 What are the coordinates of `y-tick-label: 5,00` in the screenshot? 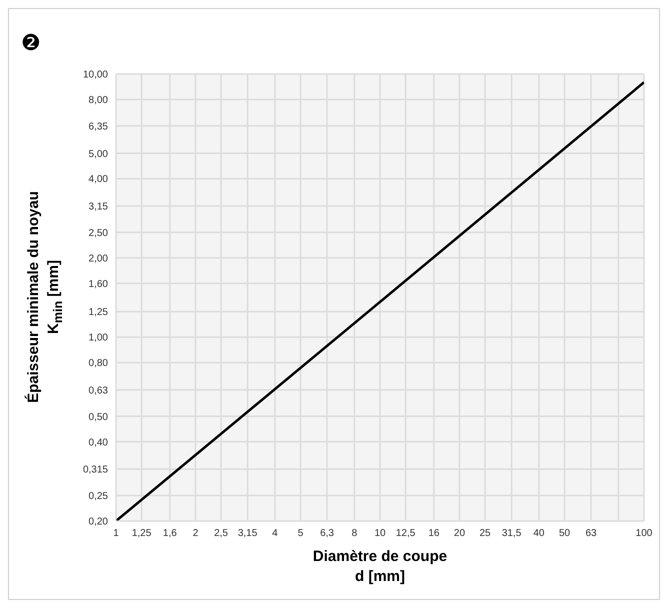 It's located at (98, 154).